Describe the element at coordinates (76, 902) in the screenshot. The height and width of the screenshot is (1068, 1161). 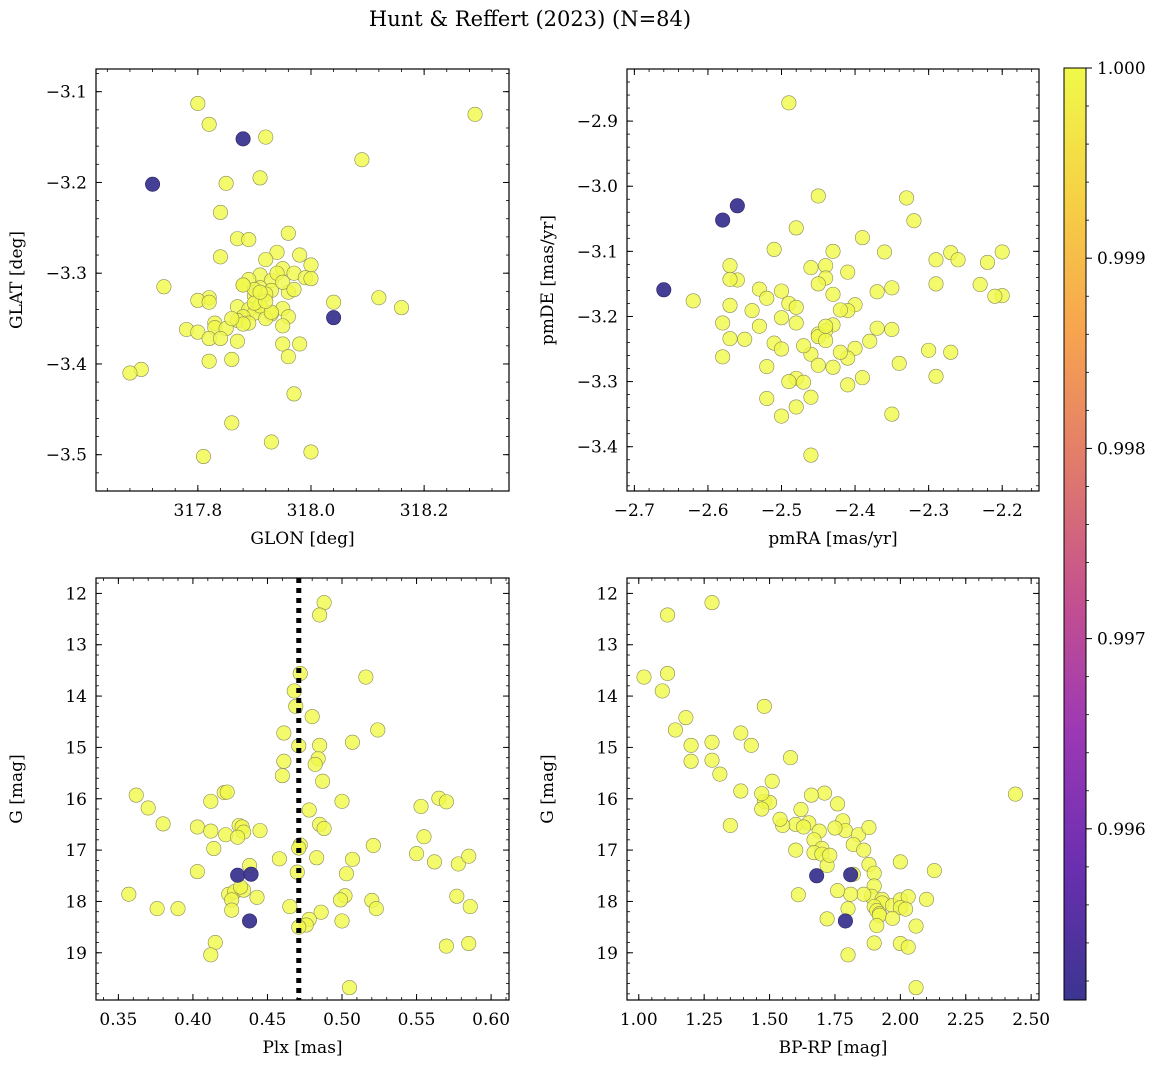
I see `y-tick-label: 18` at that location.